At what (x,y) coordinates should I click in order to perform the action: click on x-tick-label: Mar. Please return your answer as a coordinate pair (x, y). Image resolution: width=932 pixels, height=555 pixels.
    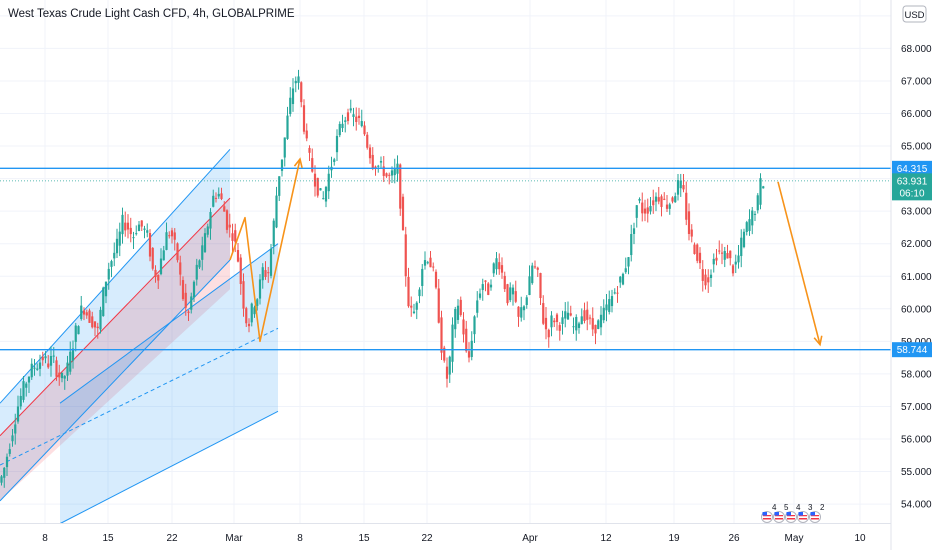
    Looking at the image, I should click on (234, 538).